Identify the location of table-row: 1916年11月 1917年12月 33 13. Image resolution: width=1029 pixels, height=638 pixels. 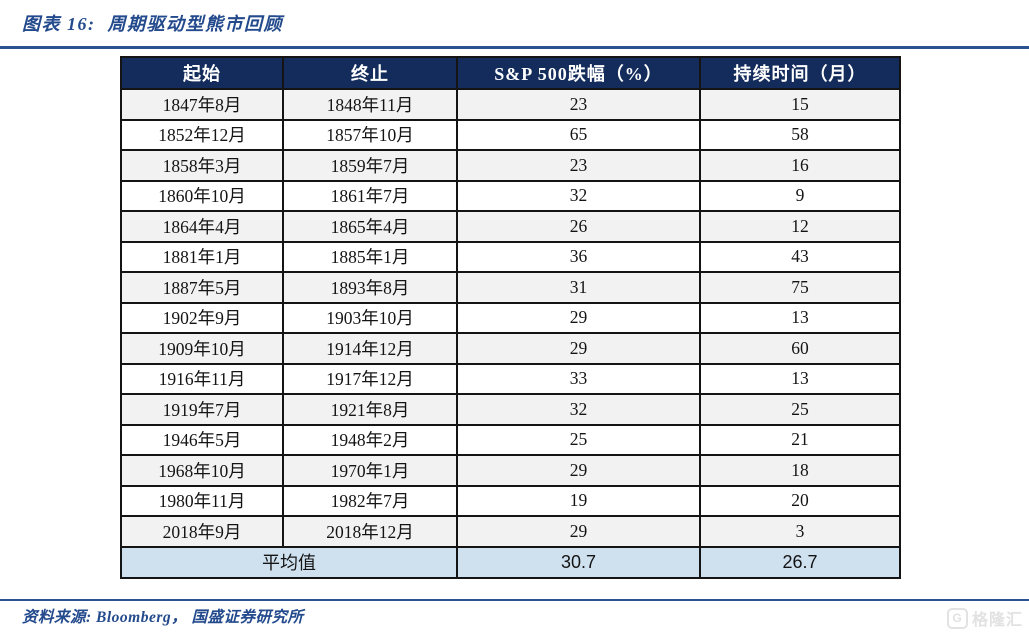
(510, 378).